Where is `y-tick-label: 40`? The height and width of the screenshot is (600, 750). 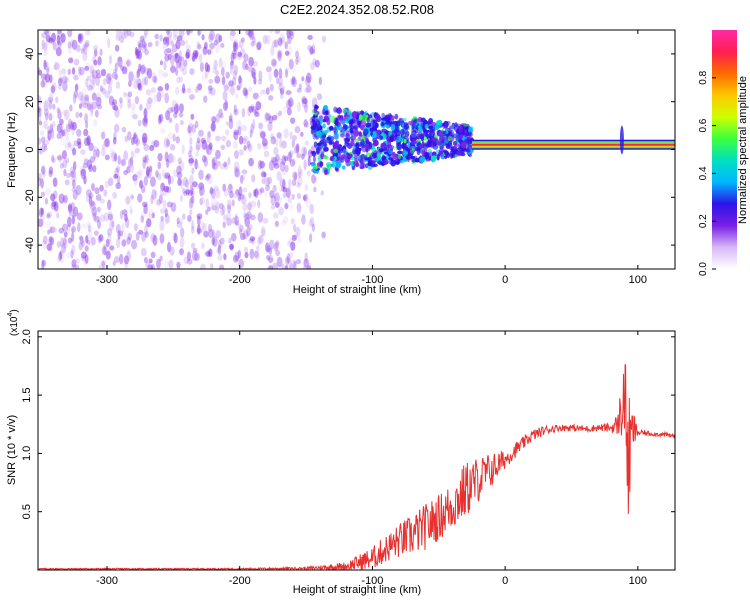 y-tick-label: 40 is located at coordinates (30, 54).